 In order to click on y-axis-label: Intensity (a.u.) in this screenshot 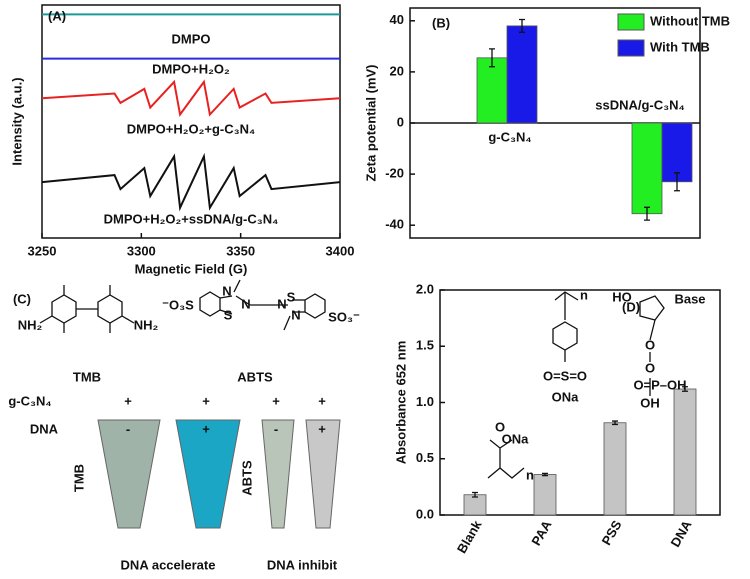, I will do `click(16, 121)`.